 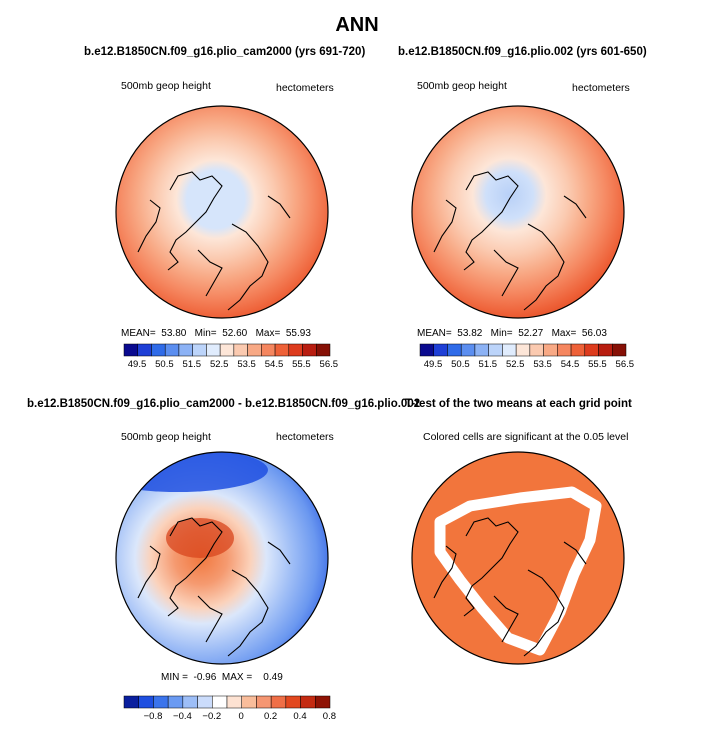 What do you see at coordinates (222, 212) in the screenshot?
I see `panel1-map` at bounding box center [222, 212].